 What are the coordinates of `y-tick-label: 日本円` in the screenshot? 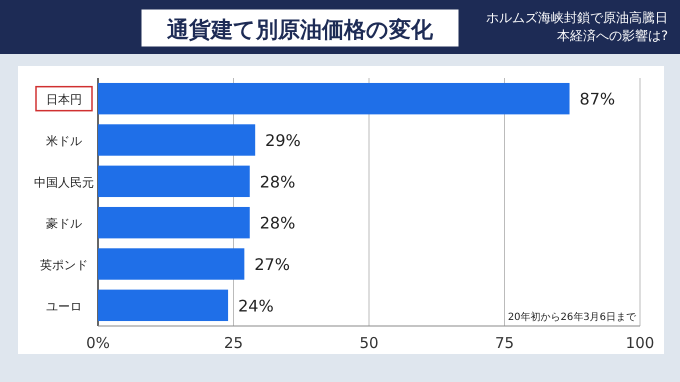 It's located at (64, 99).